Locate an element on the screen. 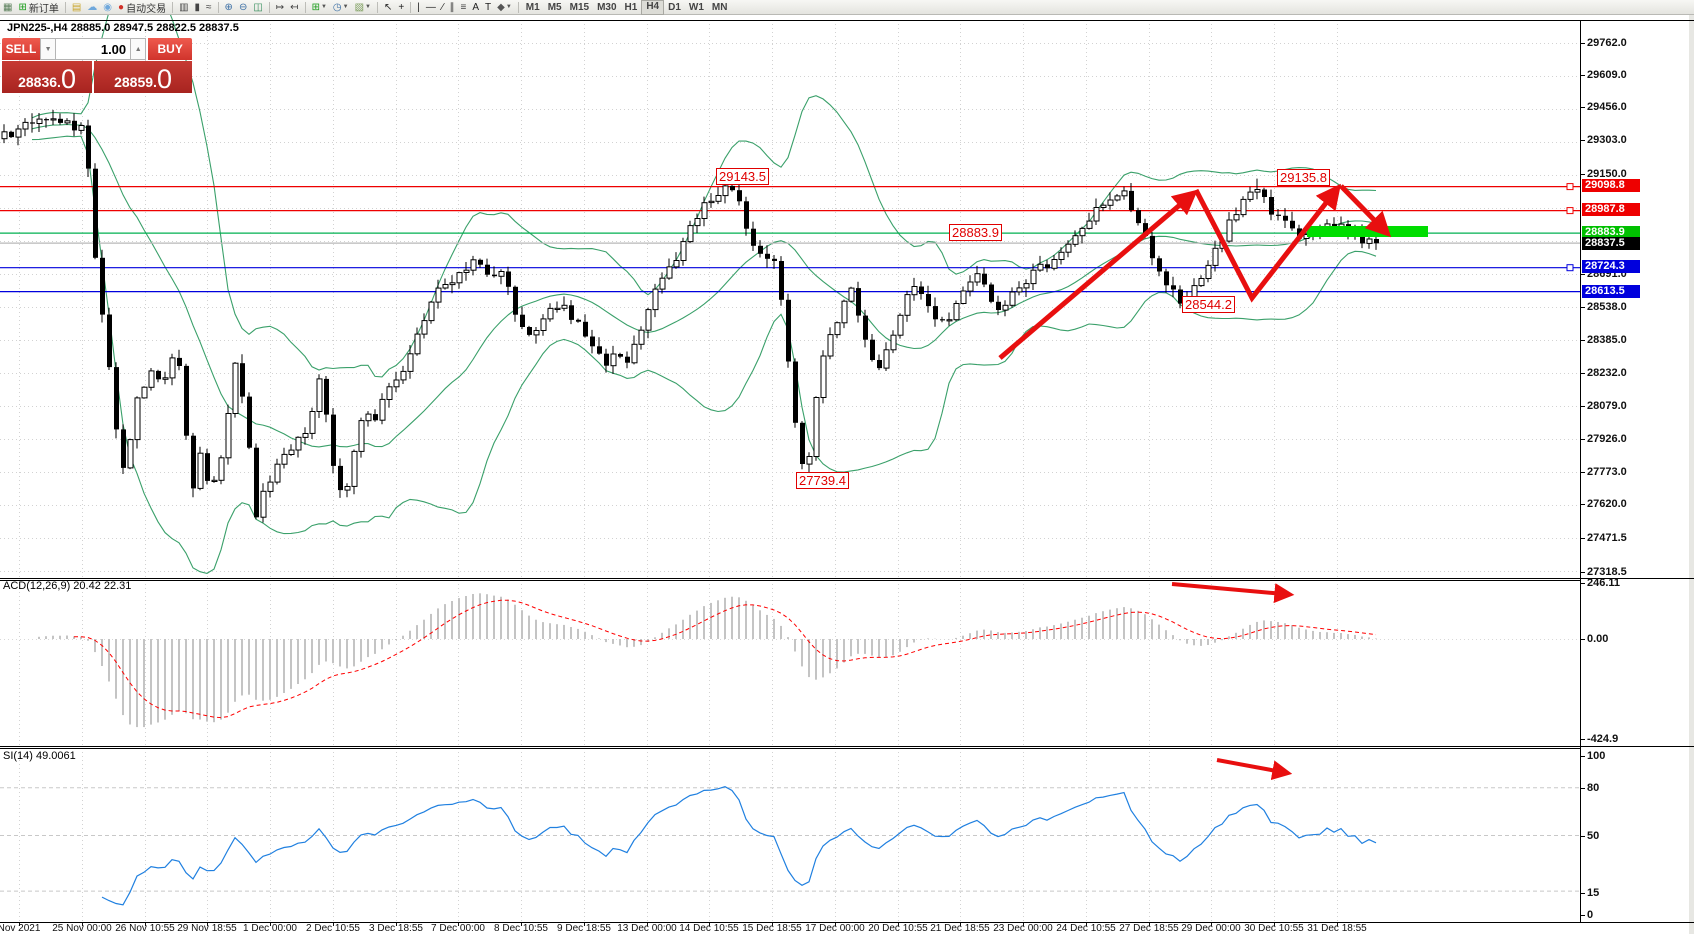 This screenshot has width=1694, height=934. bar-chart-icon: ▥ is located at coordinates (183, 7).